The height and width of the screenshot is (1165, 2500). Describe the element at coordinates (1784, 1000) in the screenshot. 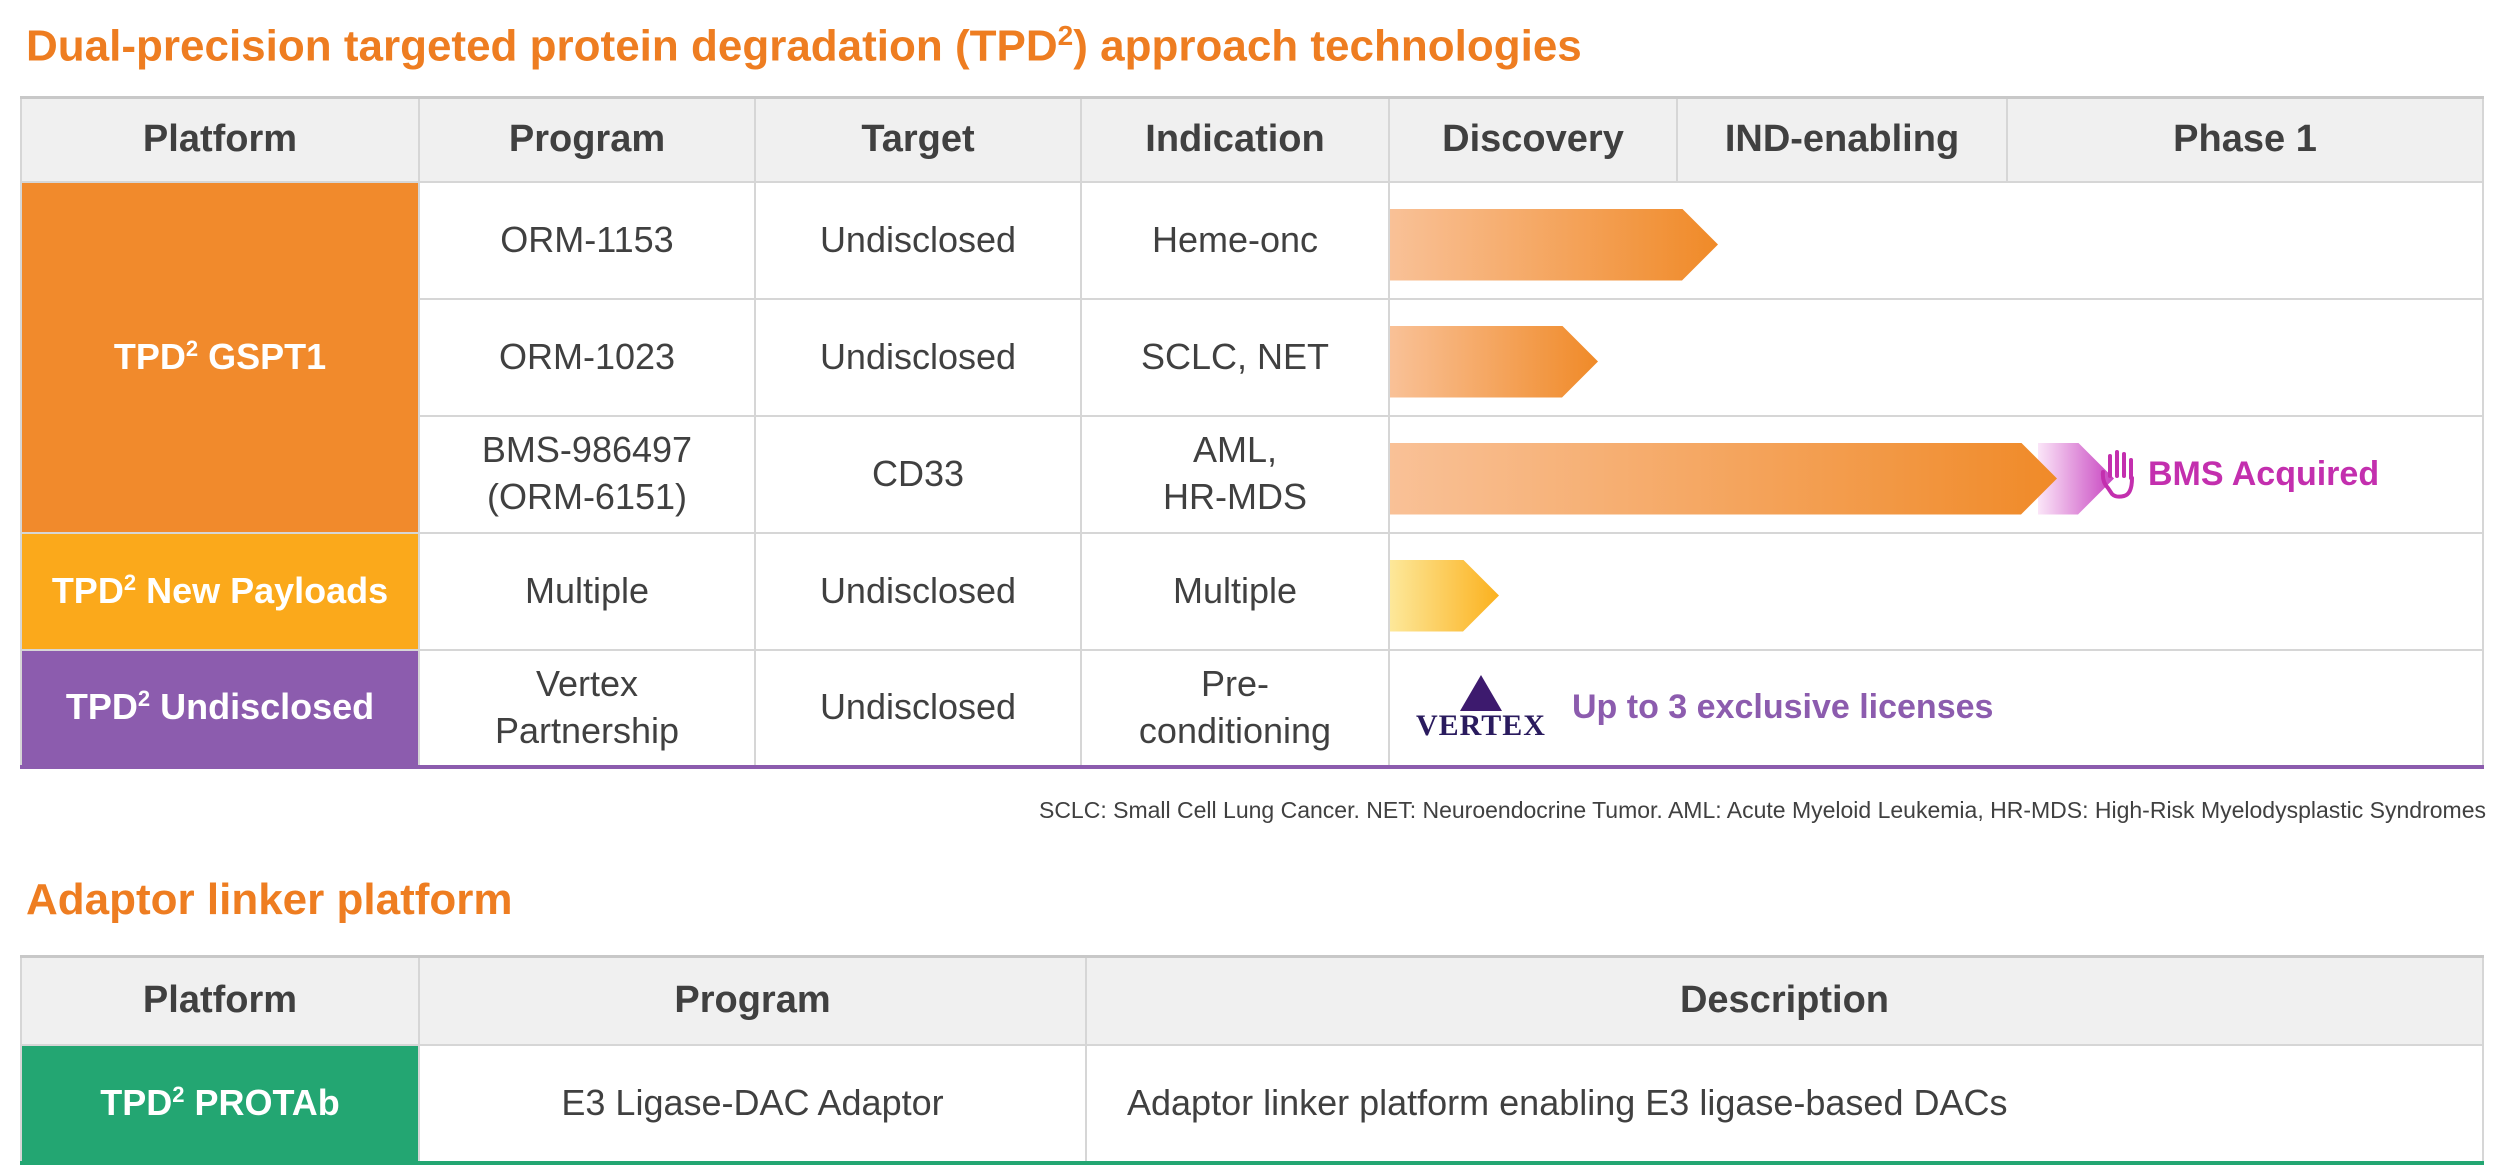

I see `header-description: Description` at that location.